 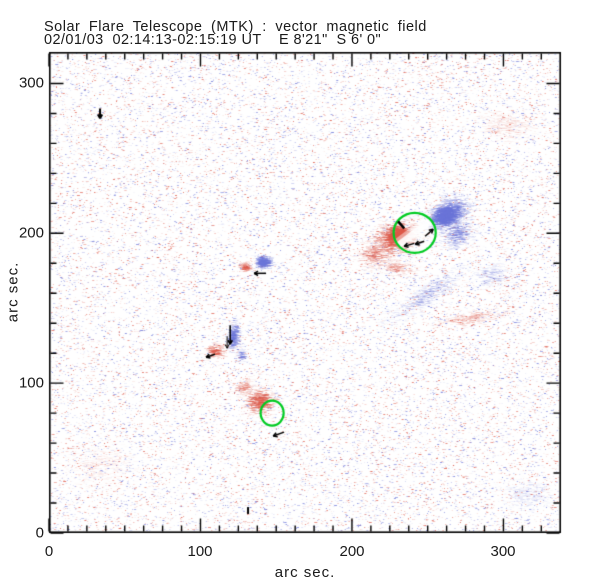 What do you see at coordinates (503, 551) in the screenshot?
I see `x-tick-label-300: 300` at bounding box center [503, 551].